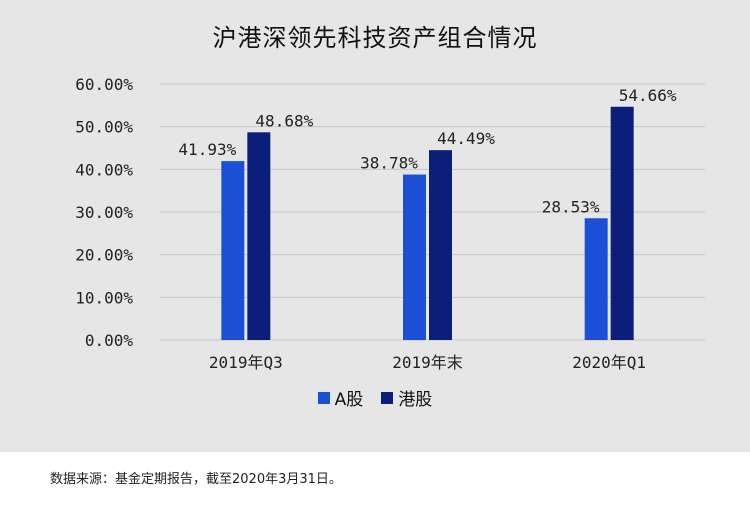 The image size is (750, 531). What do you see at coordinates (571, 206) in the screenshot?
I see `data-label: 28.53%` at bounding box center [571, 206].